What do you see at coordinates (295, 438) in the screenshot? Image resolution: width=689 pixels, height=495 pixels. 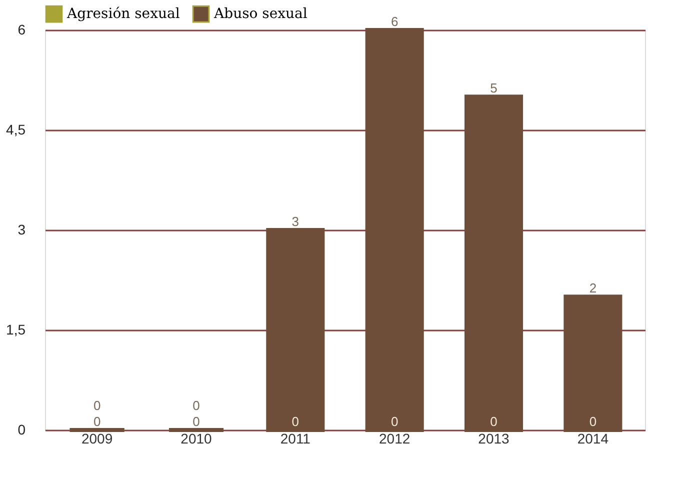 I see `x-tick-label: 2011` at bounding box center [295, 438].